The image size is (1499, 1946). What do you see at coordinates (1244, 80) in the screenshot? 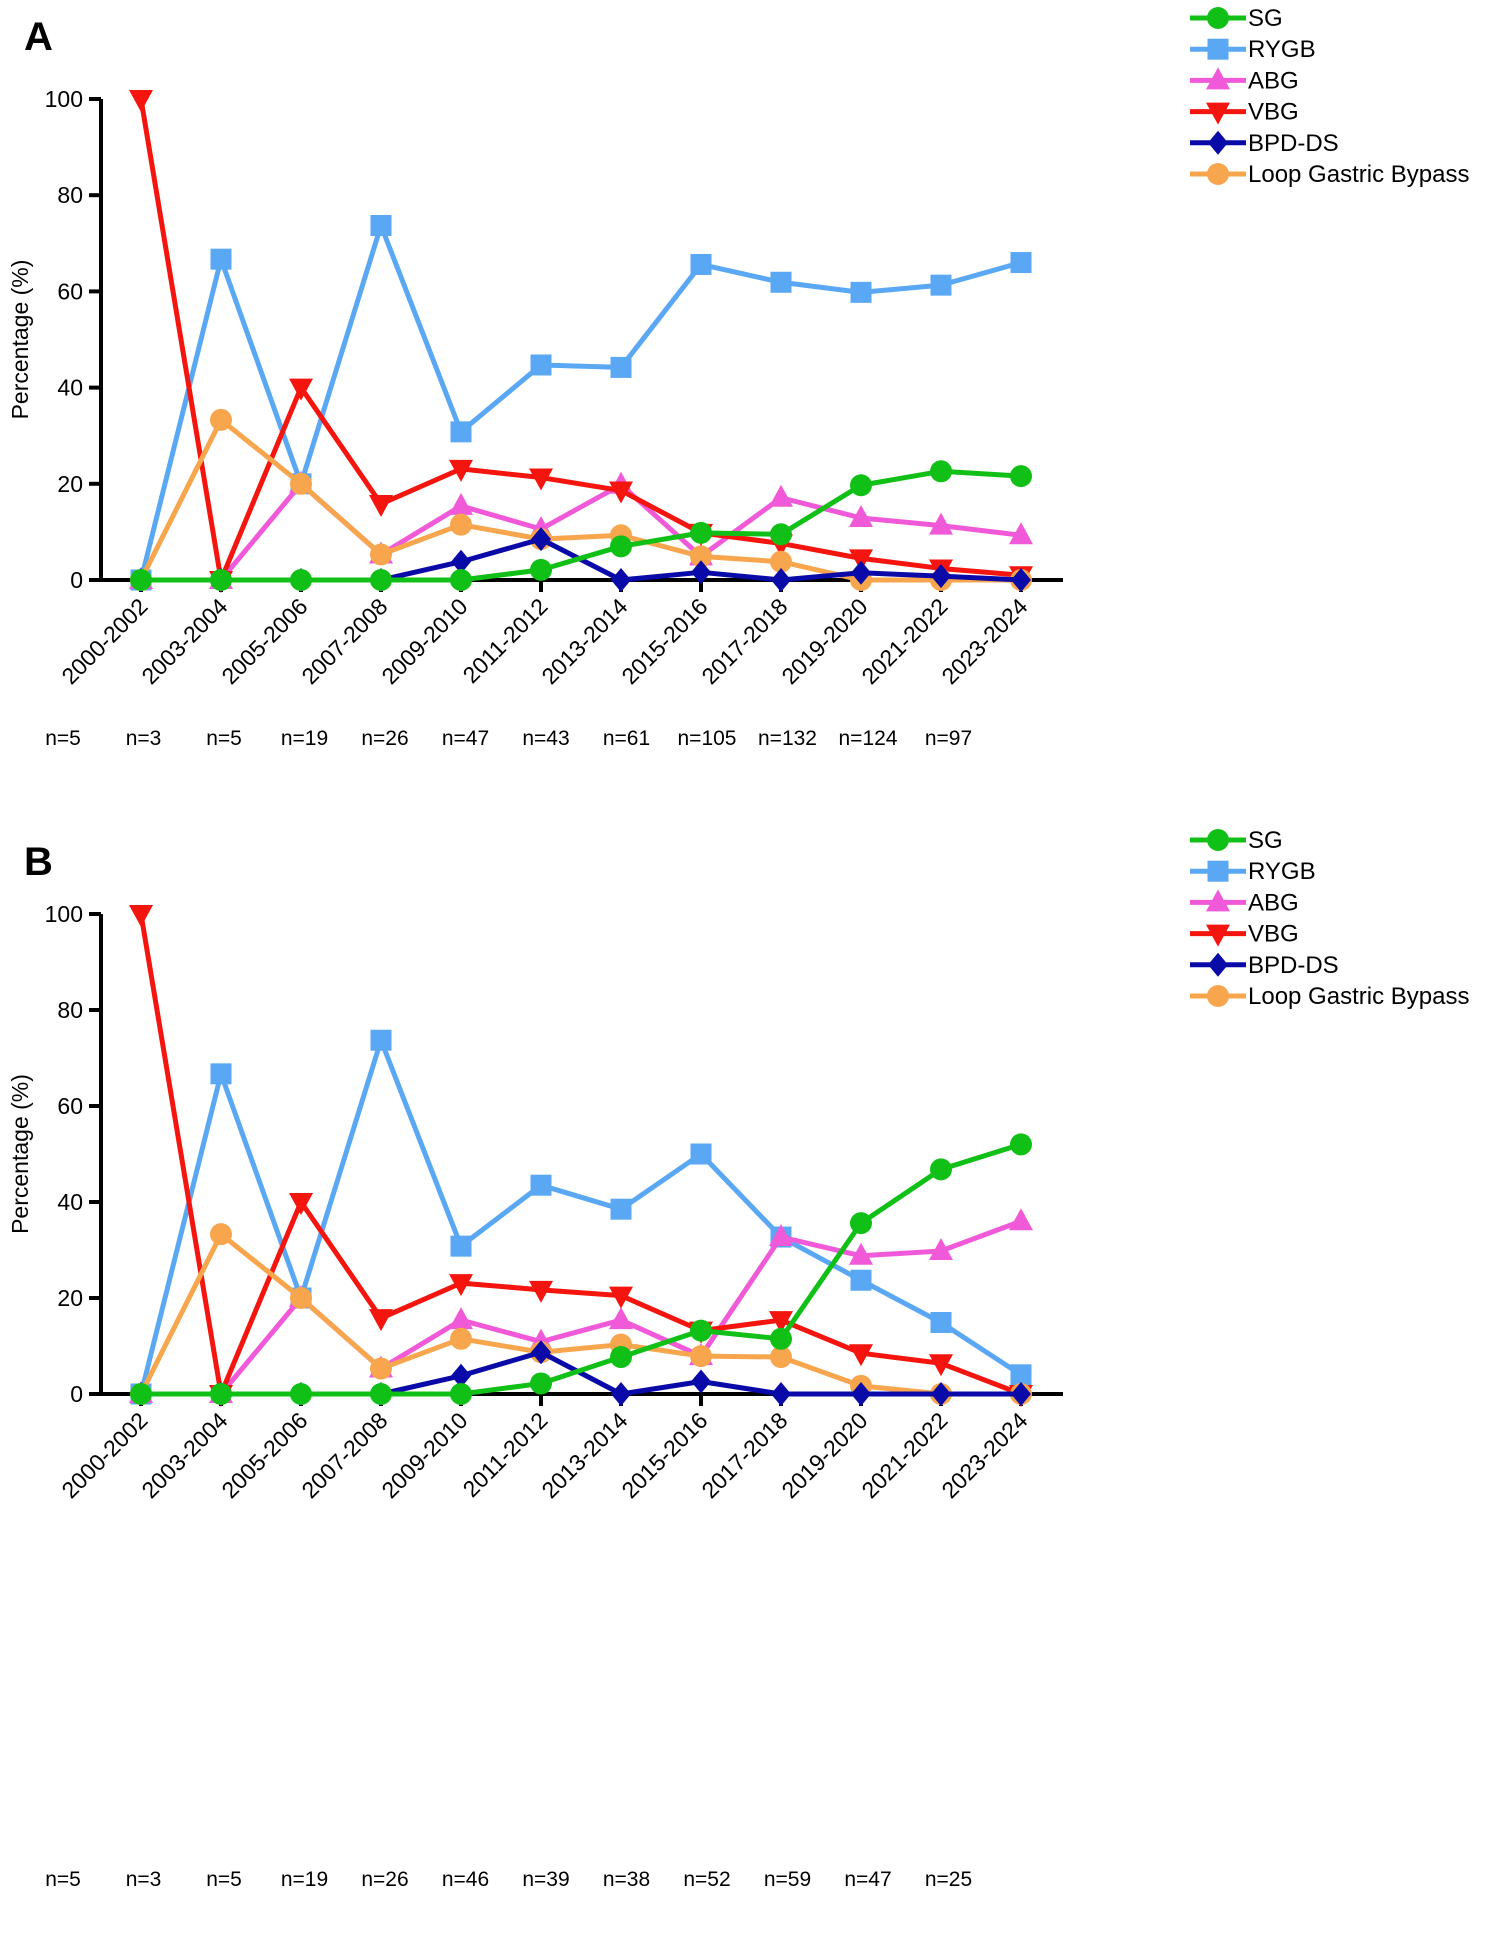
I see `legend-item: ABG` at bounding box center [1244, 80].